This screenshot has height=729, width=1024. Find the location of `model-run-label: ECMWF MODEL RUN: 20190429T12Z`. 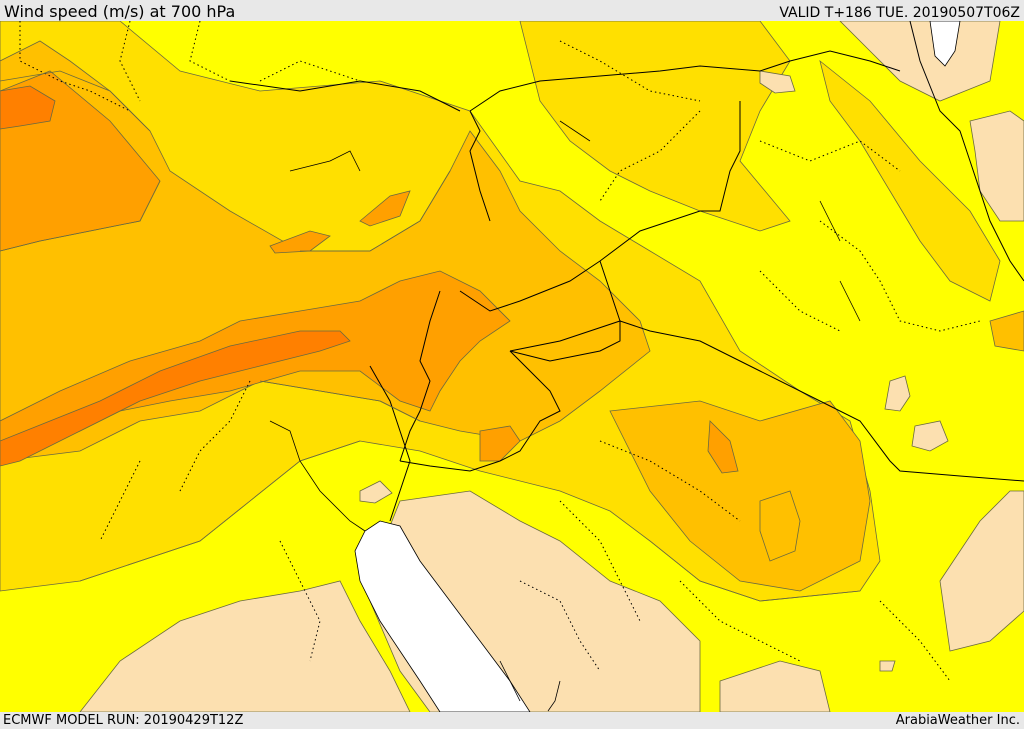

model-run-label: ECMWF MODEL RUN: 20190429T12Z is located at coordinates (123, 720).